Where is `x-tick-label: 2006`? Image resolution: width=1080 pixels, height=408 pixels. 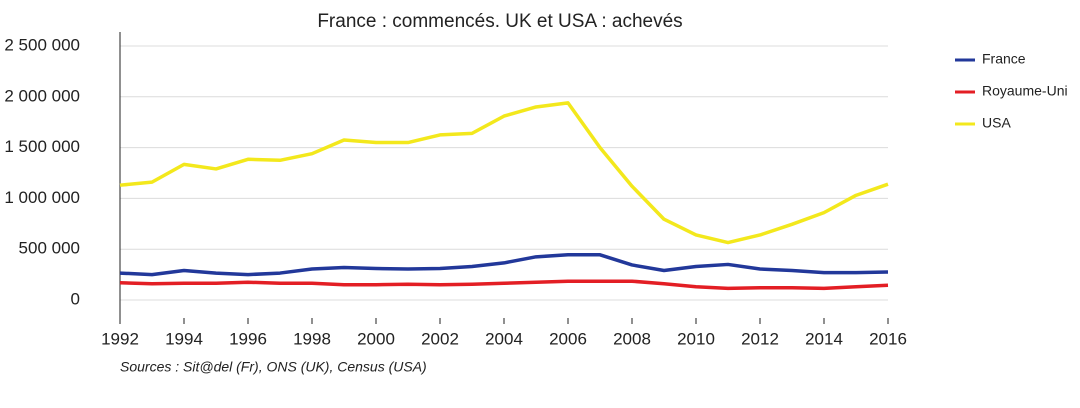 x-tick-label: 2006 is located at coordinates (568, 338).